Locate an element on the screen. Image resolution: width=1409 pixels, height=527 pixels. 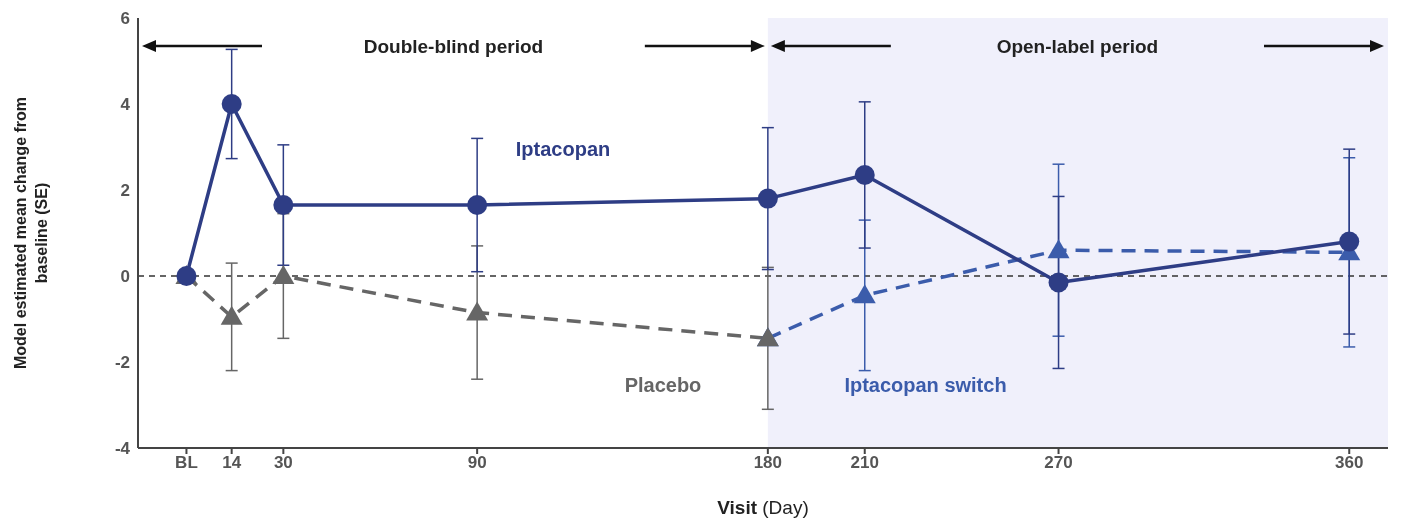
y-tick-label: 2 is located at coordinates (125, 191).